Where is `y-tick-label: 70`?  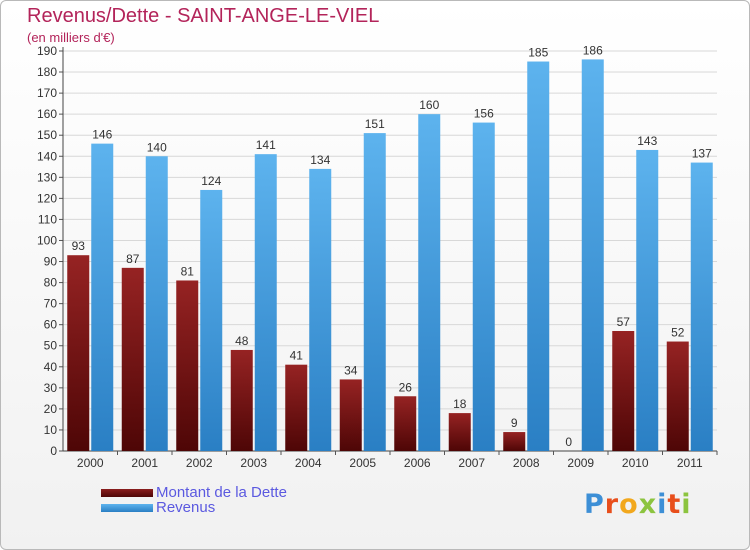
y-tick-label: 70 is located at coordinates (51, 304).